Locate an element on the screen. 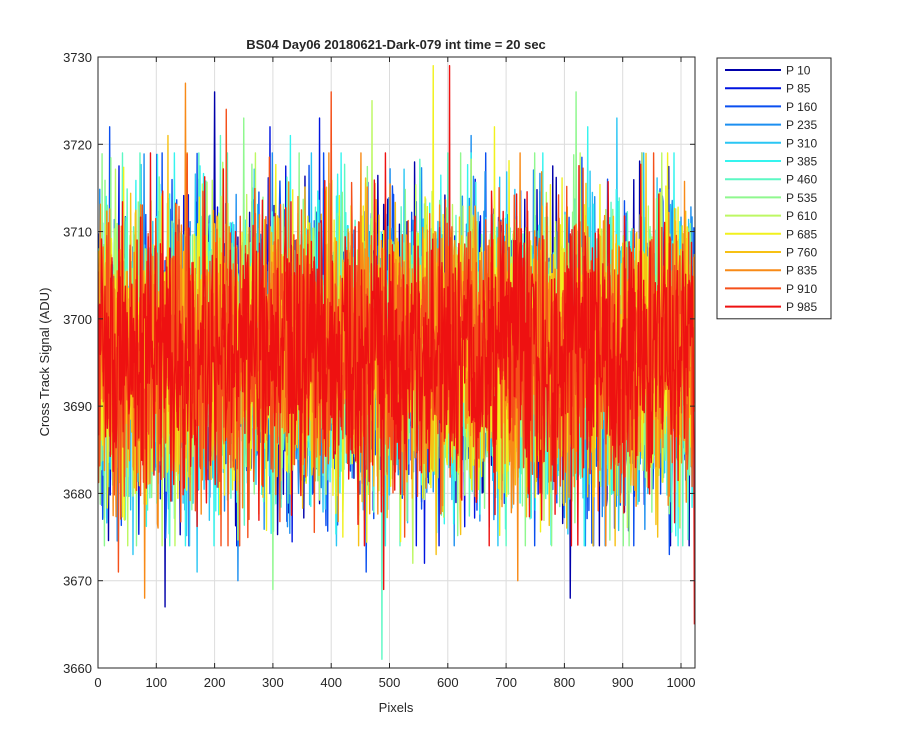 Image resolution: width=900 pixels, height=750 pixels. x-tick-label: 700 is located at coordinates (506, 682).